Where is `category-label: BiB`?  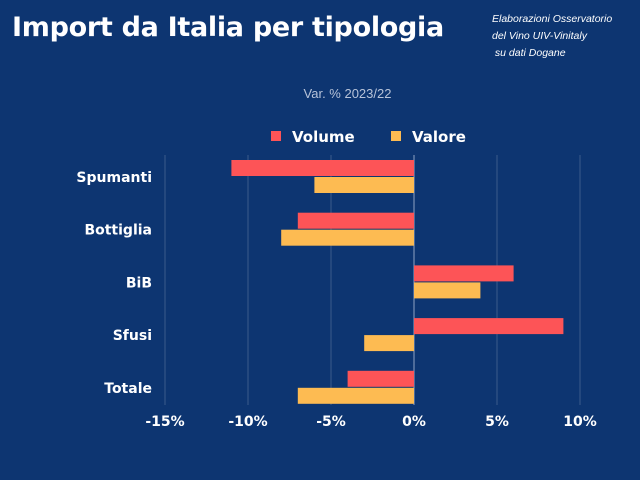
category-label: BiB is located at coordinates (139, 283).